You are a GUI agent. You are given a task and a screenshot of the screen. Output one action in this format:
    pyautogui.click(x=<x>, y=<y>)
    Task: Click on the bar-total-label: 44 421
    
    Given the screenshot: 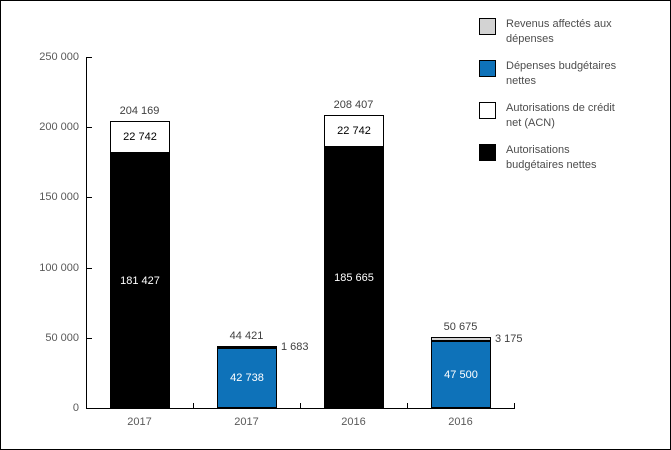 What is the action you would take?
    pyautogui.click(x=246, y=335)
    